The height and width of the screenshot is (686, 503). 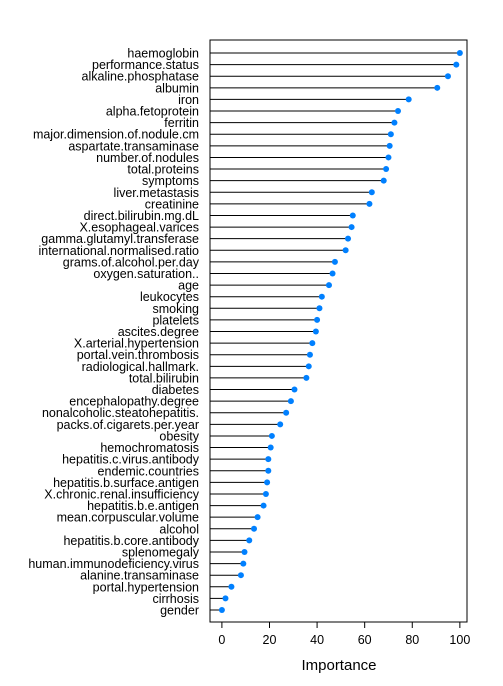 What do you see at coordinates (338, 665) in the screenshot?
I see `x-axis-title: Importance` at bounding box center [338, 665].